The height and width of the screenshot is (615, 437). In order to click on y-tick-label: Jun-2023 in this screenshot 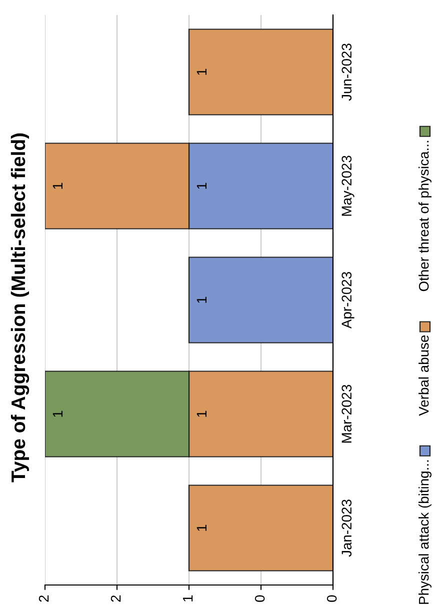, I will do `click(347, 72)`.